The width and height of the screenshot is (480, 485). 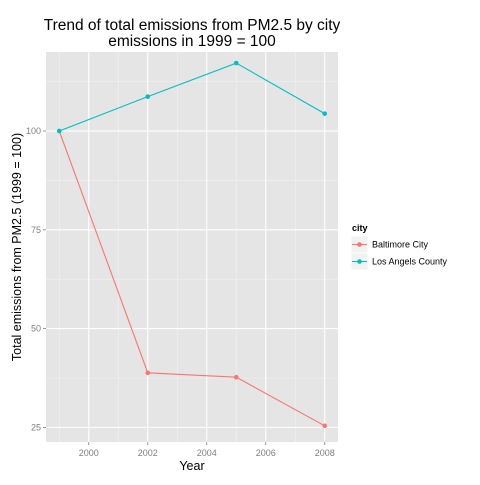 I want to click on legend: city Baltimore City Los Angels County, so click(x=399, y=247).